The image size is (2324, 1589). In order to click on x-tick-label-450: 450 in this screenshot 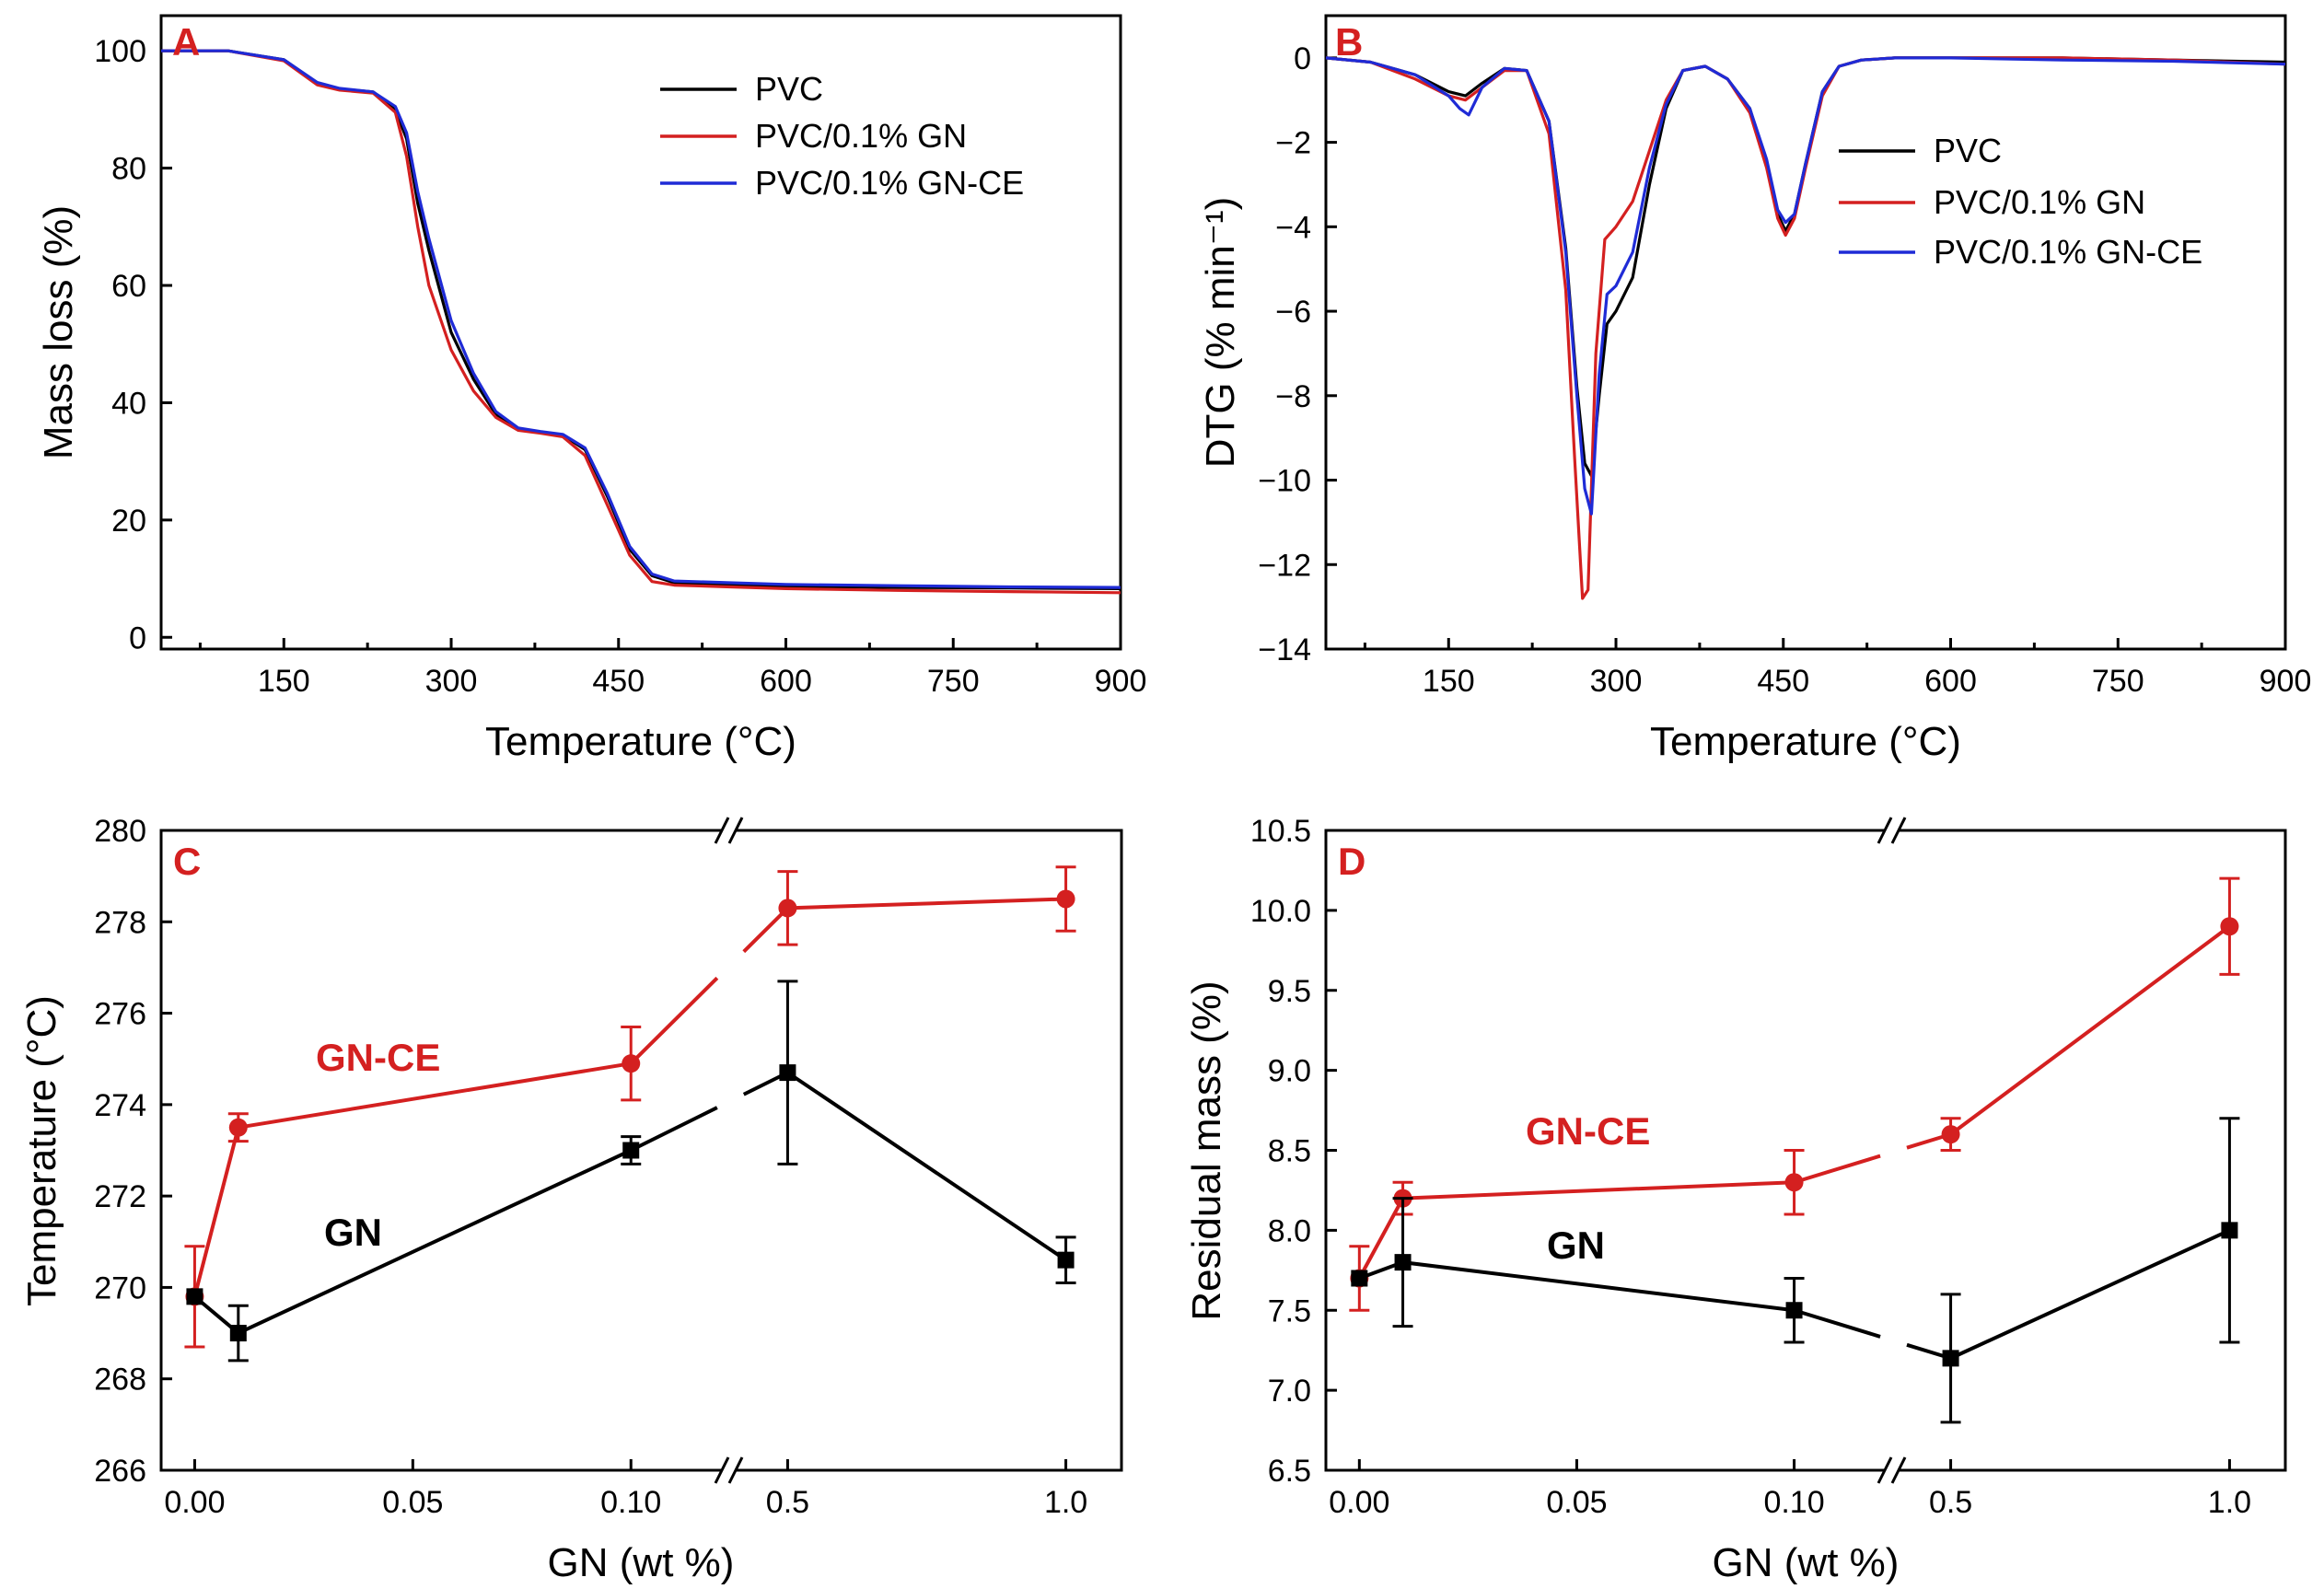, I will do `click(1783, 681)`.